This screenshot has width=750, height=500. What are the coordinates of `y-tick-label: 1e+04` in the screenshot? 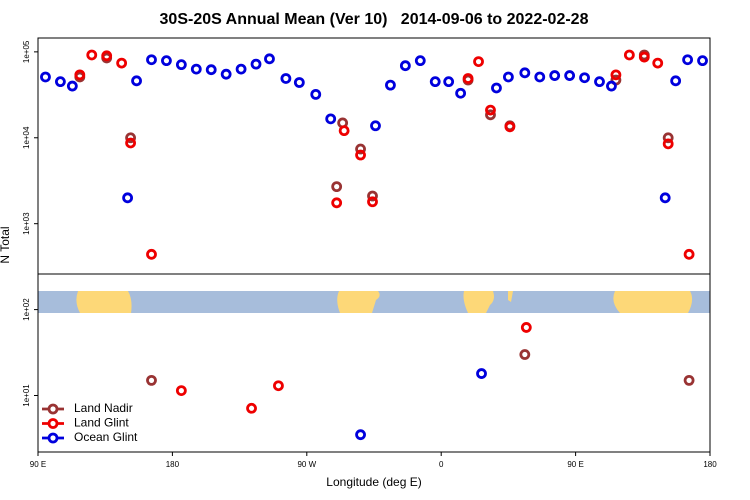 It's located at (26, 137).